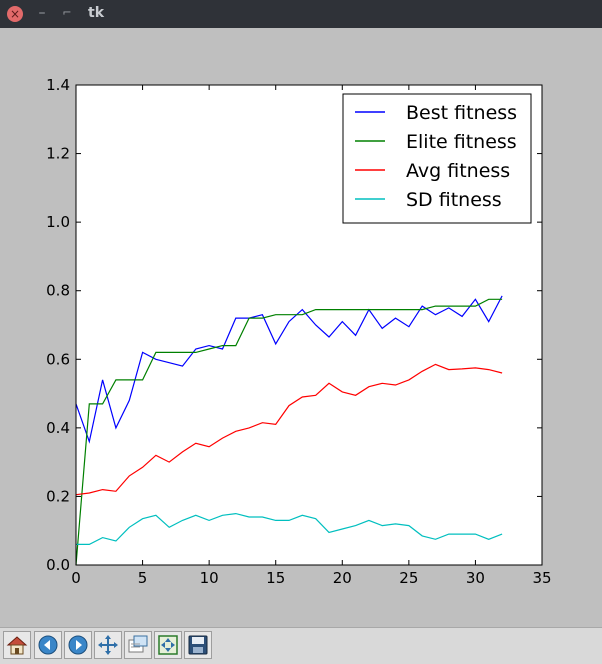 The height and width of the screenshot is (664, 602). I want to click on home-button, so click(17, 645).